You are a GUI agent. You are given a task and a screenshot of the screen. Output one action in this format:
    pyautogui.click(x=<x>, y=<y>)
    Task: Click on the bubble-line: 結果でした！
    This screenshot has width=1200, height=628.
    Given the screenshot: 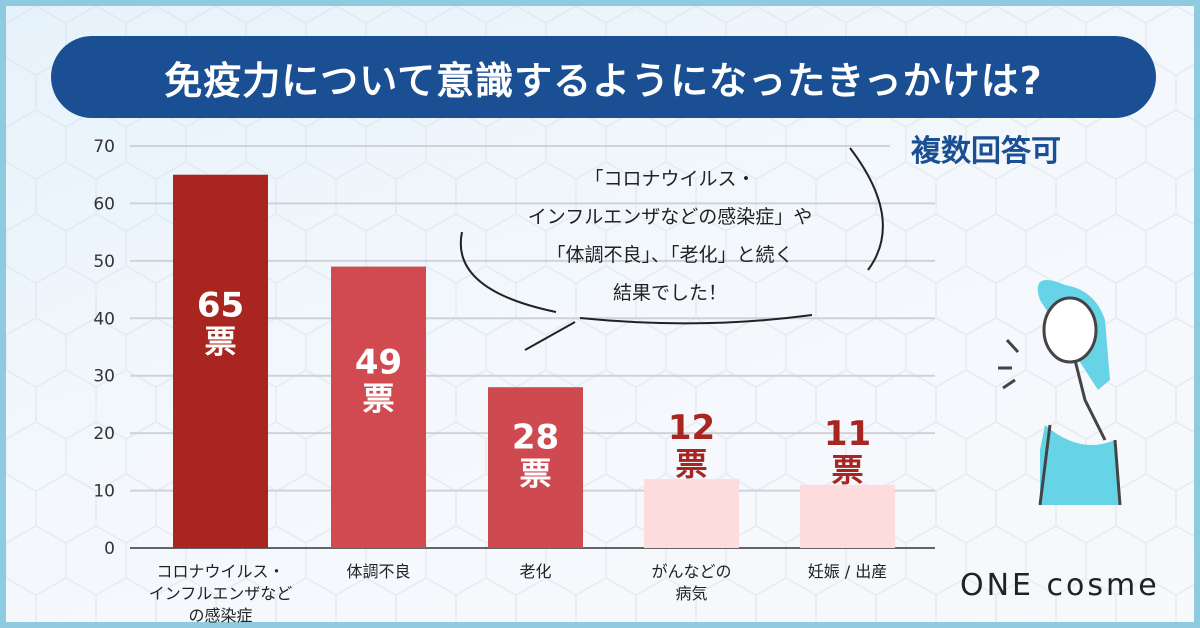 What is the action you would take?
    pyautogui.click(x=669, y=293)
    